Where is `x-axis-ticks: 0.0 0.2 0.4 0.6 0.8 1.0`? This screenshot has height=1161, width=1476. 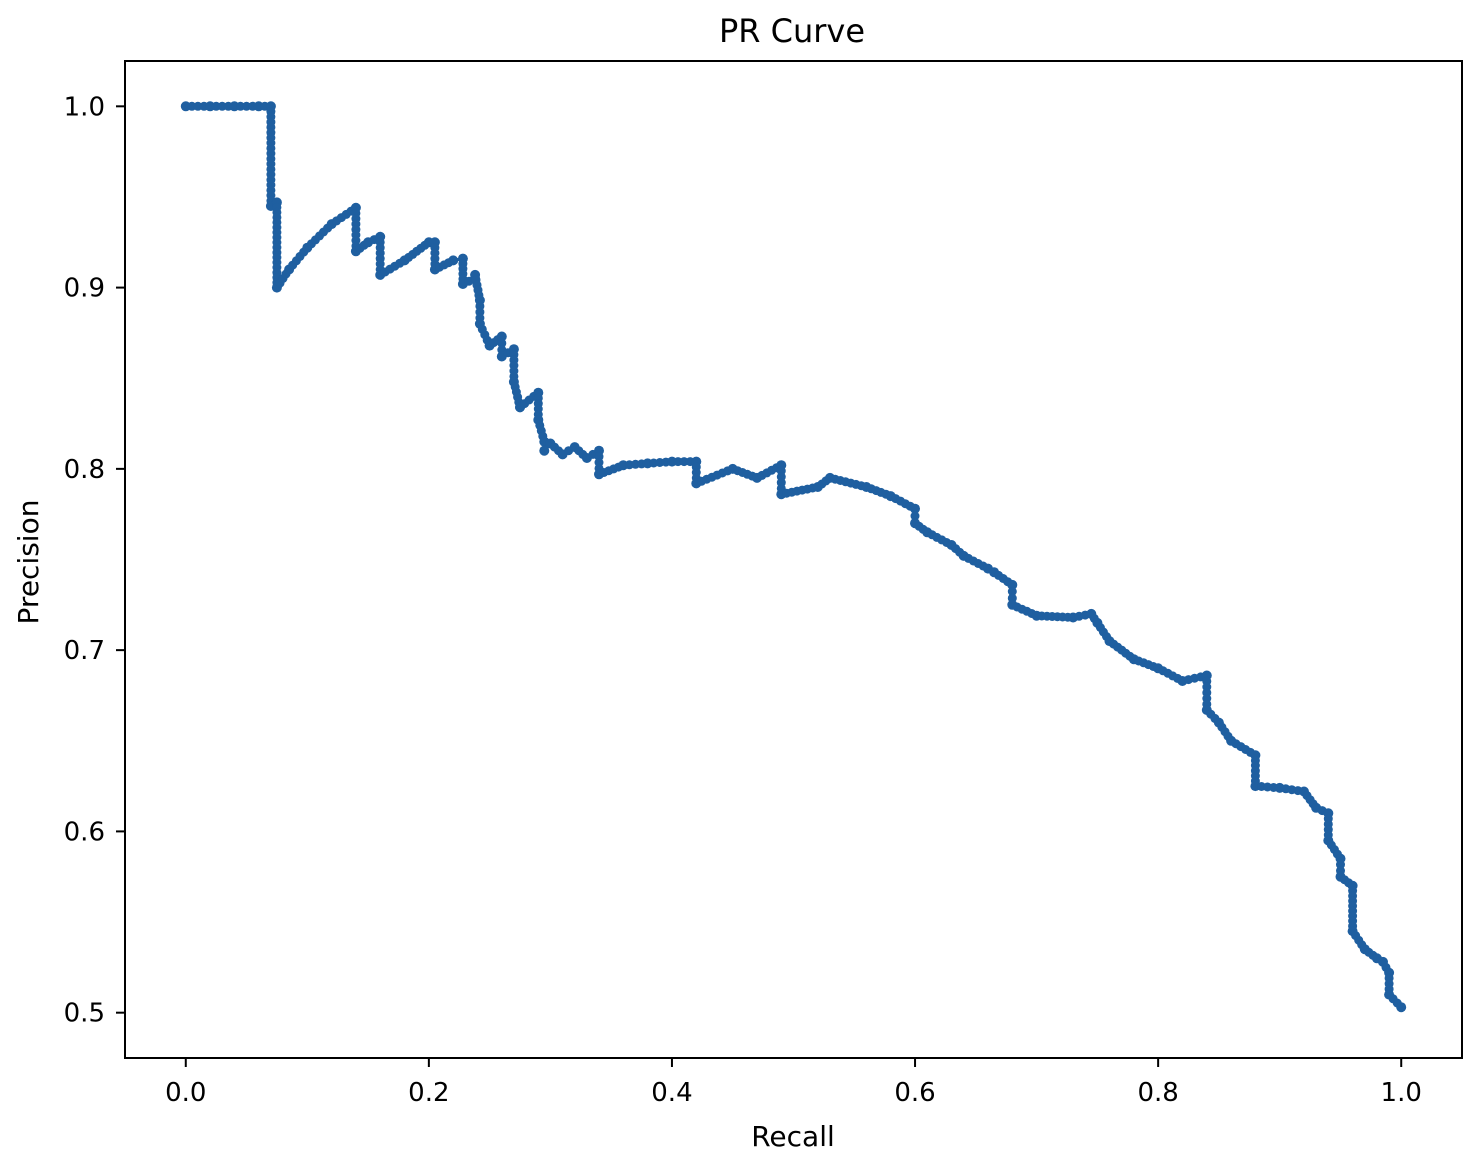 x-axis-ticks: 0.0 0.2 0.4 0.6 0.8 1.0 is located at coordinates (793, 1083).